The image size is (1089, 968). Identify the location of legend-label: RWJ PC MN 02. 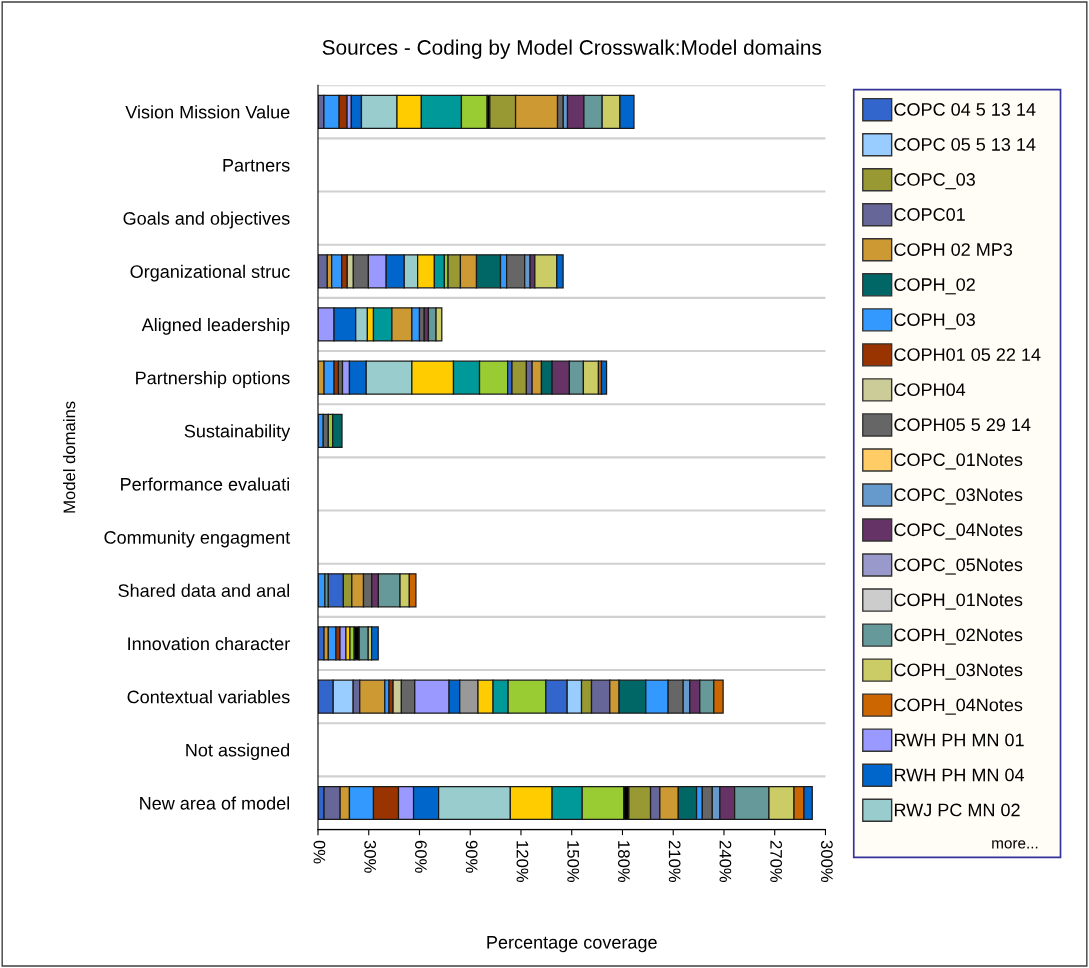
(957, 810).